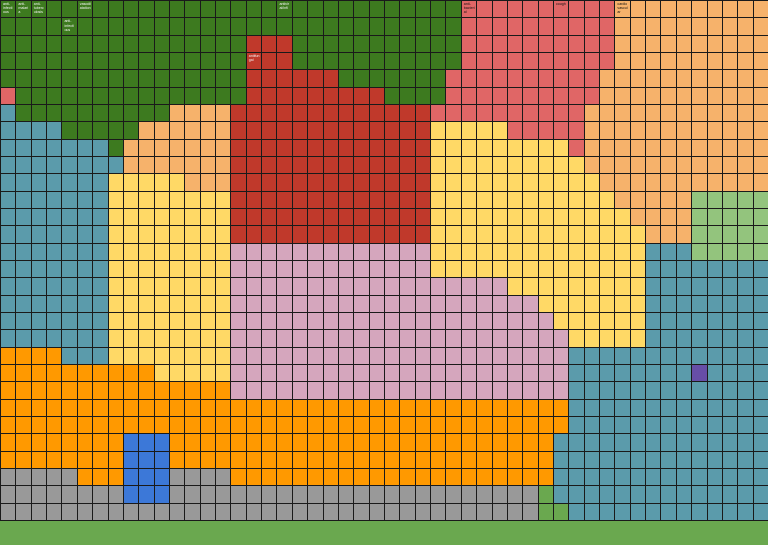 This screenshot has height=545, width=768. Describe the element at coordinates (384, 532) in the screenshot. I see `bottom-band` at that location.